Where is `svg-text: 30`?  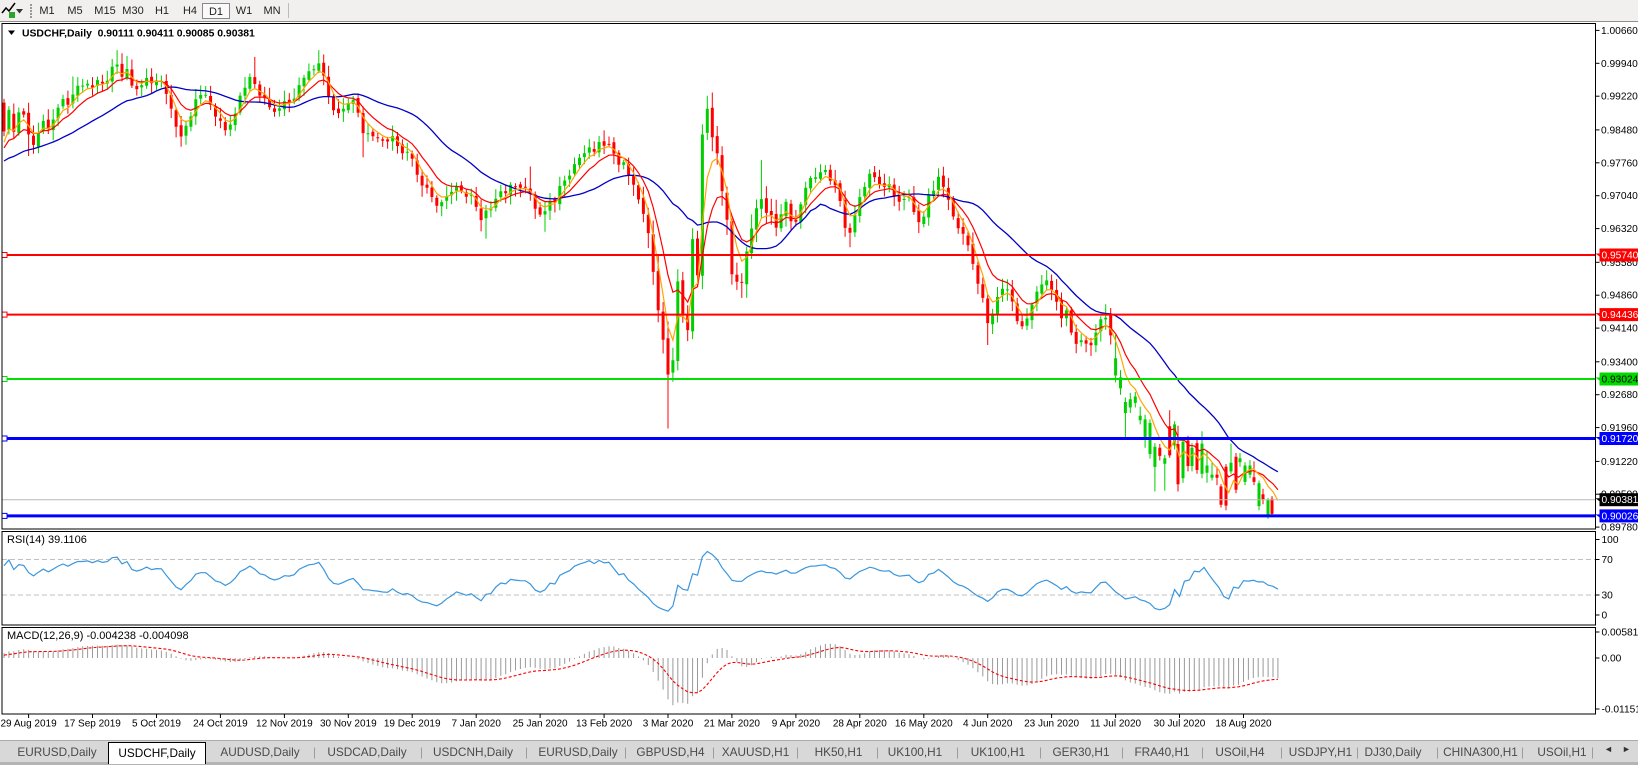 svg-text: 30 is located at coordinates (1608, 596).